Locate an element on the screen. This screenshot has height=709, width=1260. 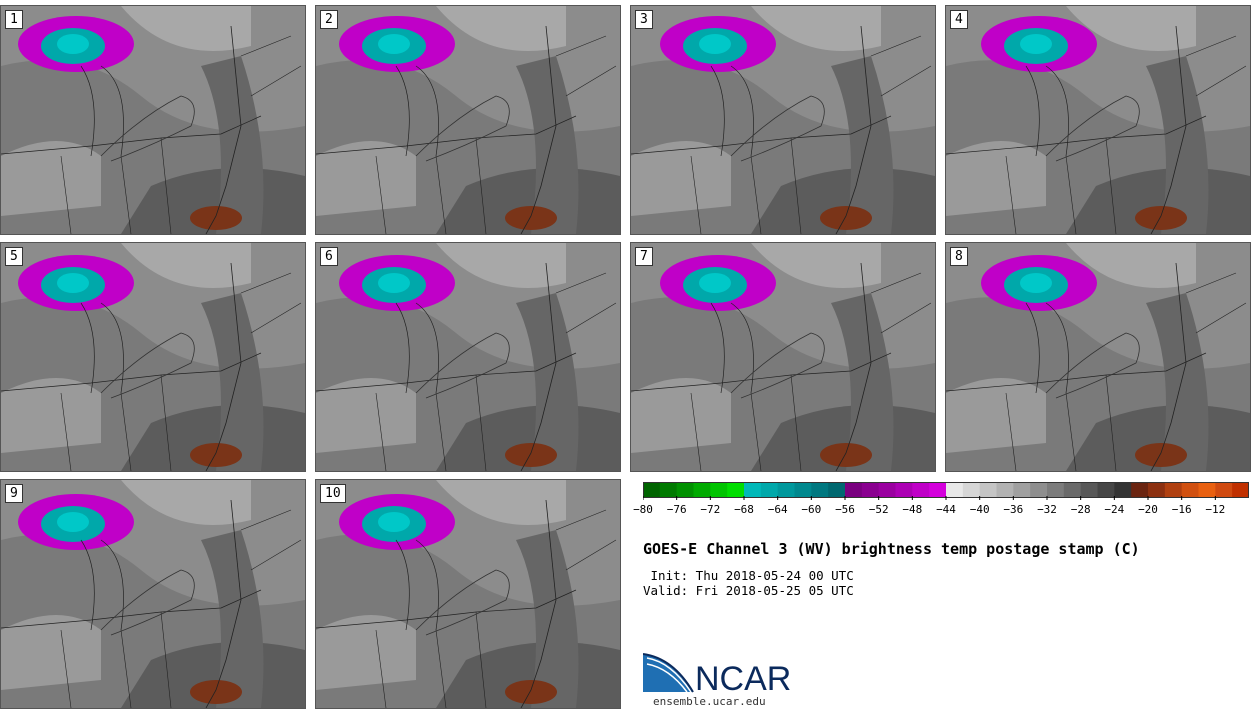
postage-stamp-panel: 1 is located at coordinates (153, 120).